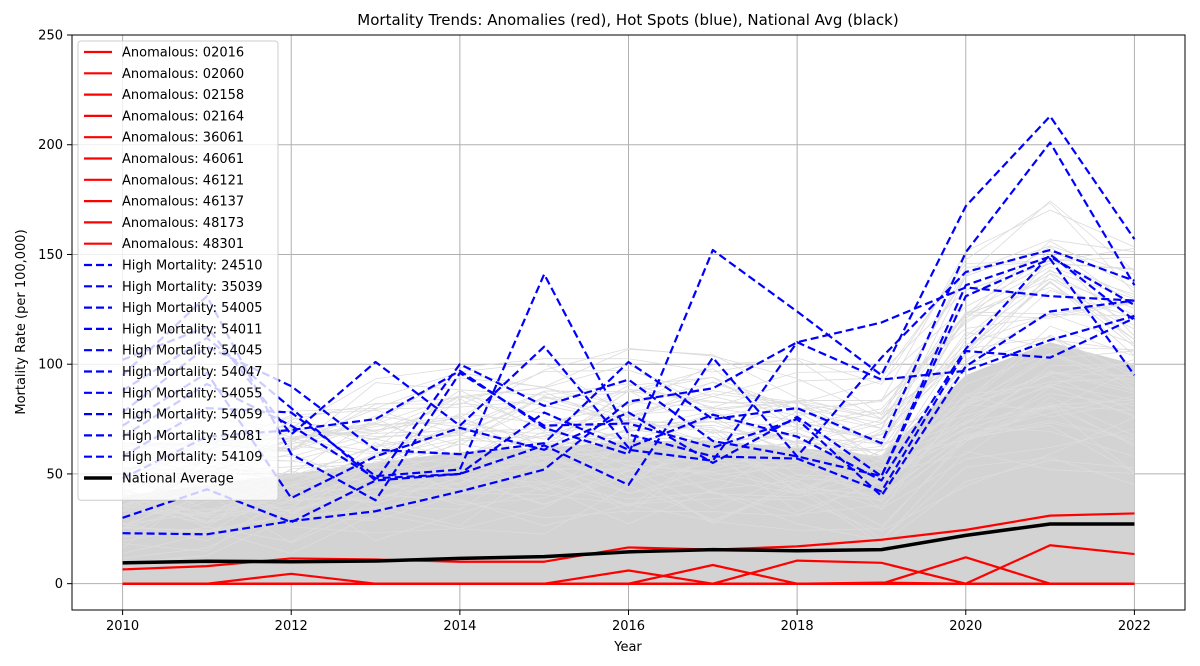 The image size is (1200, 666). What do you see at coordinates (192, 308) in the screenshot?
I see `legend-label: High Mortality: 54005` at bounding box center [192, 308].